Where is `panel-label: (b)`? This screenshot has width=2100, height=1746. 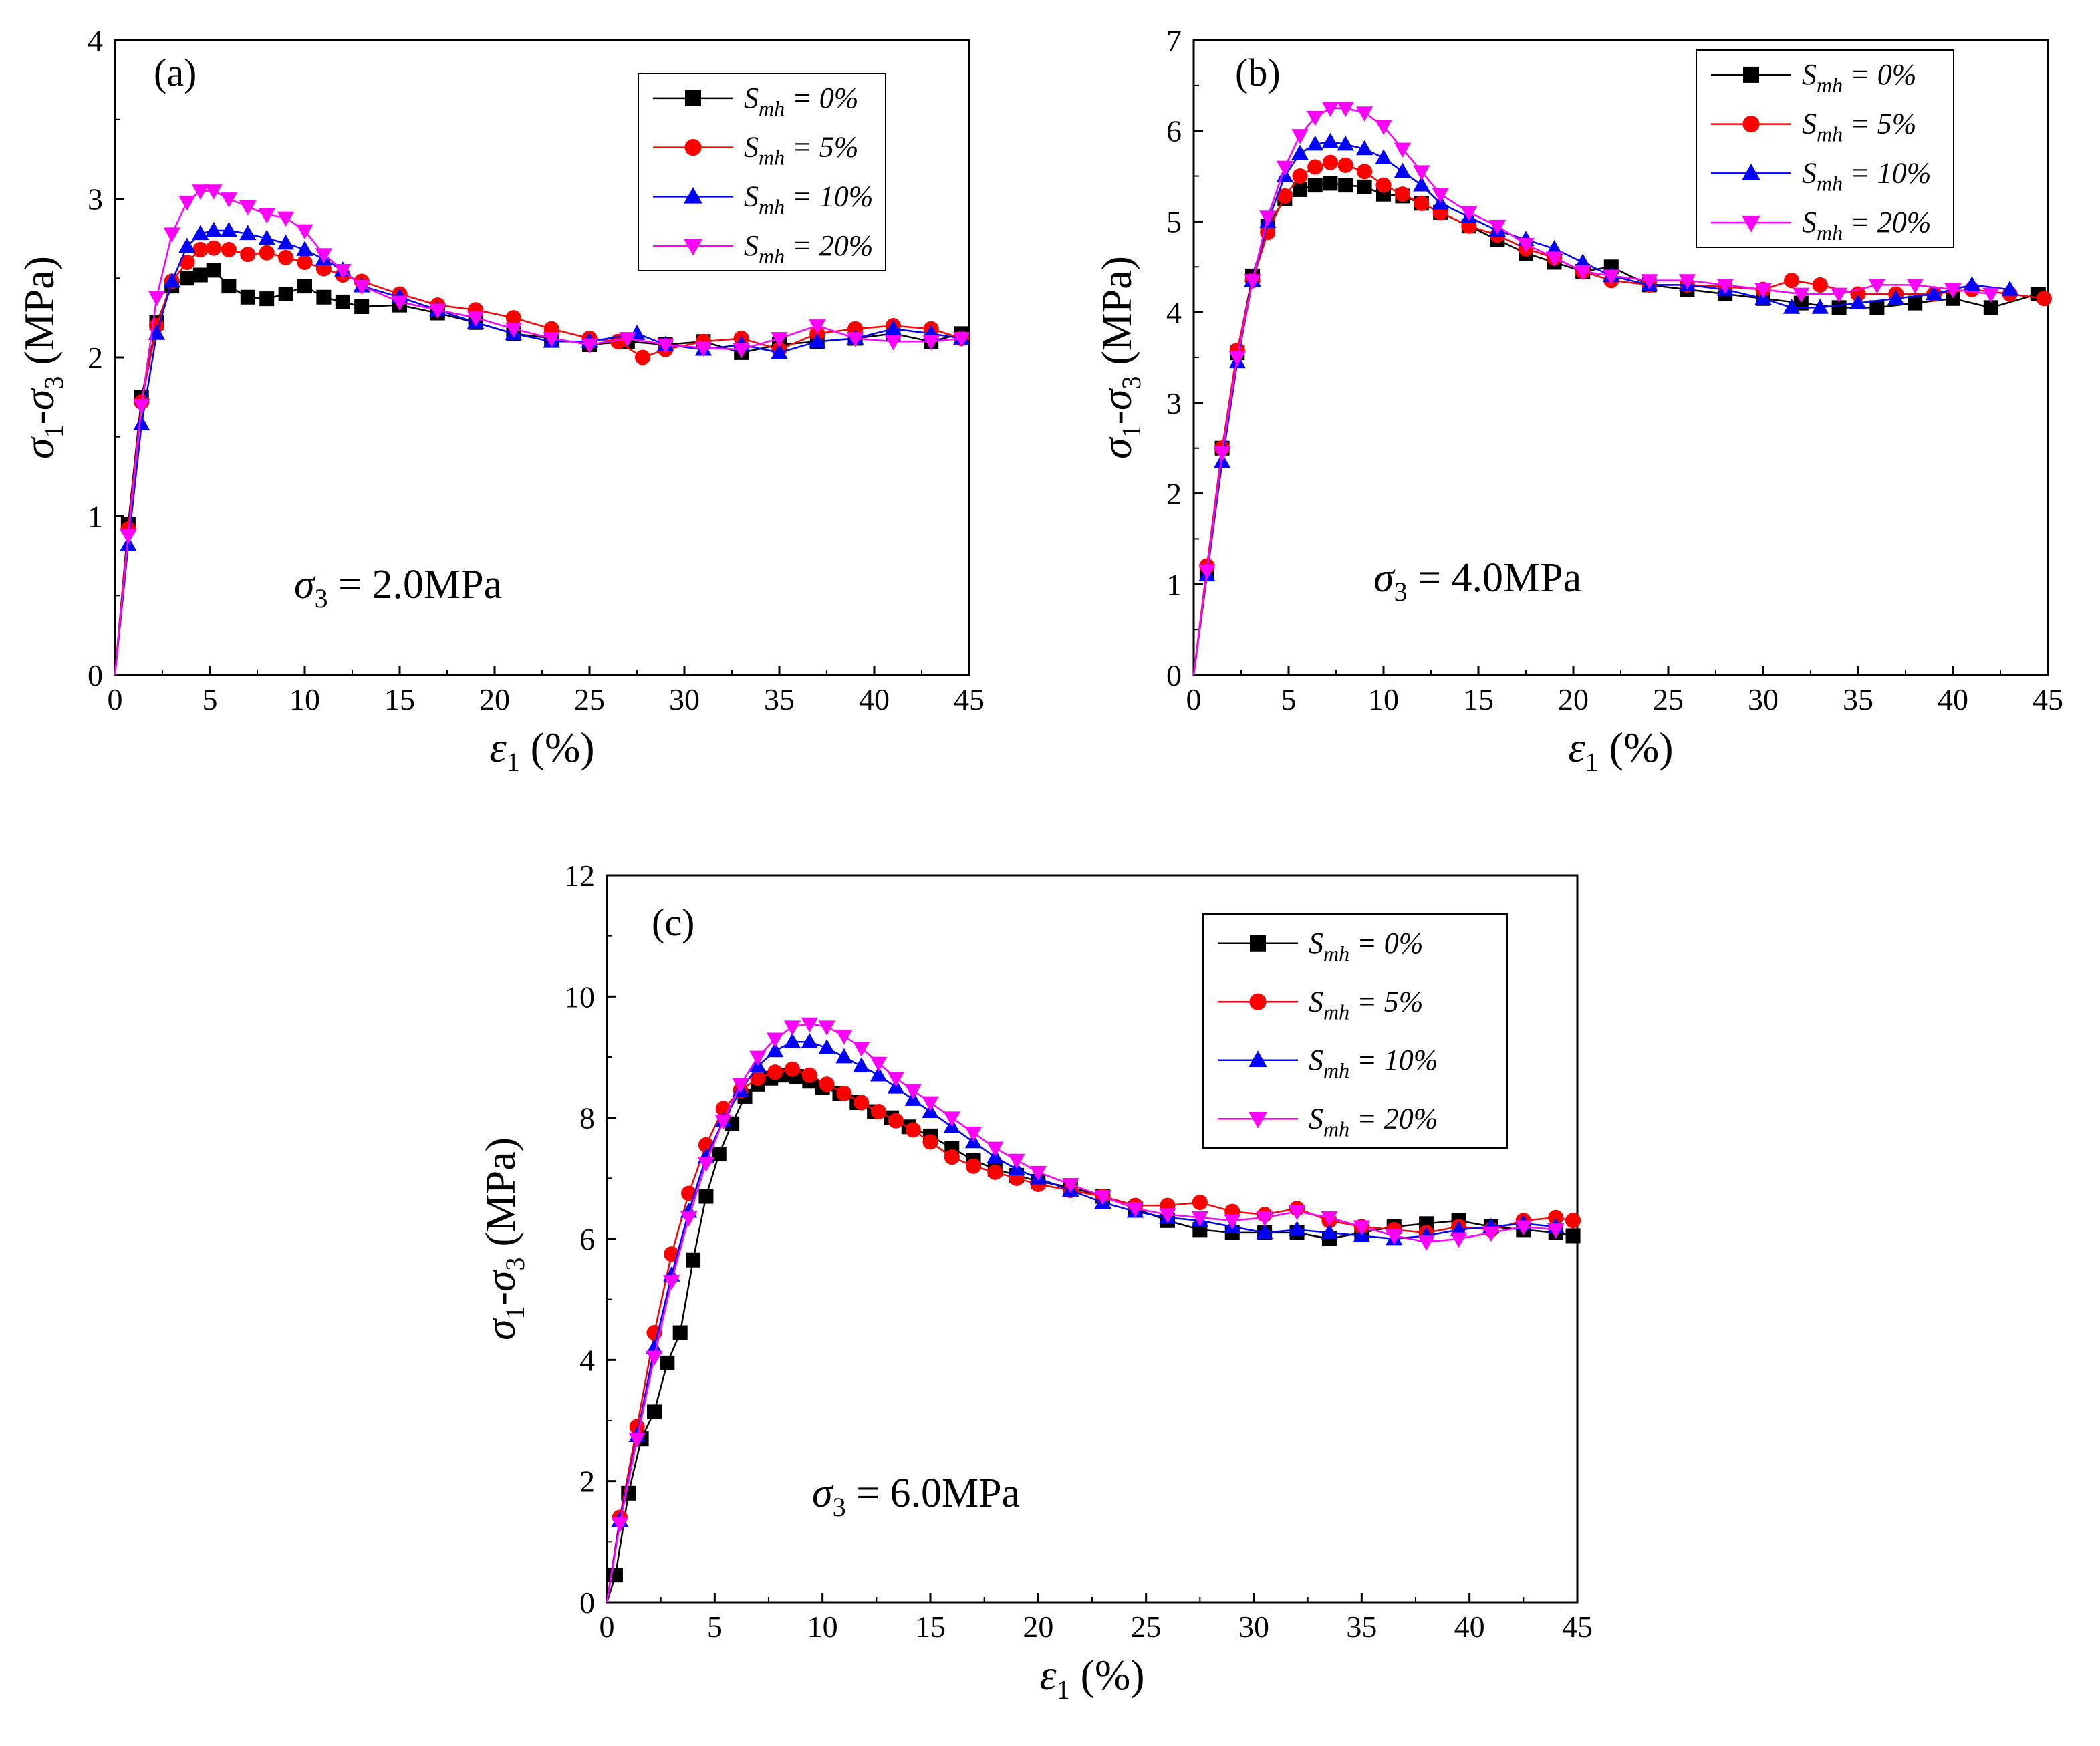 panel-label: (b) is located at coordinates (1258, 72).